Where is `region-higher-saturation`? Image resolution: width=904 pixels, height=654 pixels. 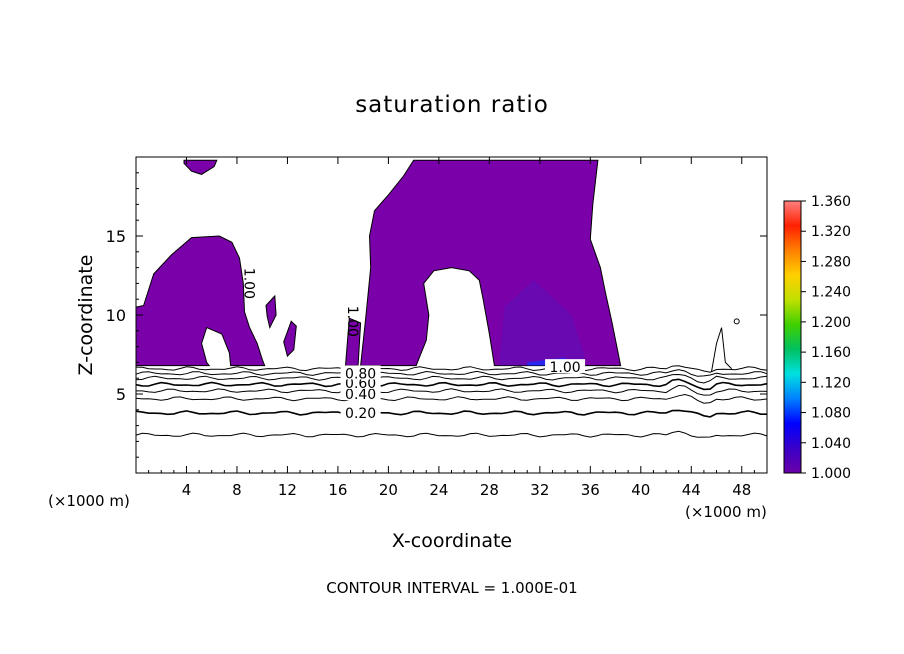
region-higher-saturation is located at coordinates (542, 323).